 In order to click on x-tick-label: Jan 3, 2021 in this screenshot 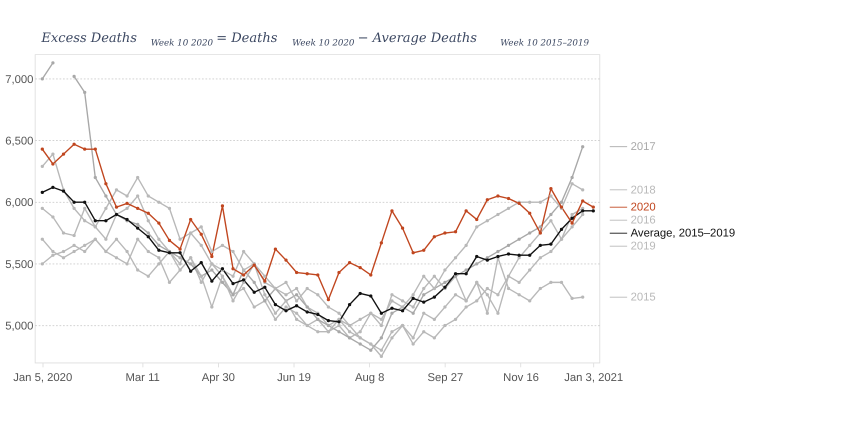, I will do `click(594, 378)`.